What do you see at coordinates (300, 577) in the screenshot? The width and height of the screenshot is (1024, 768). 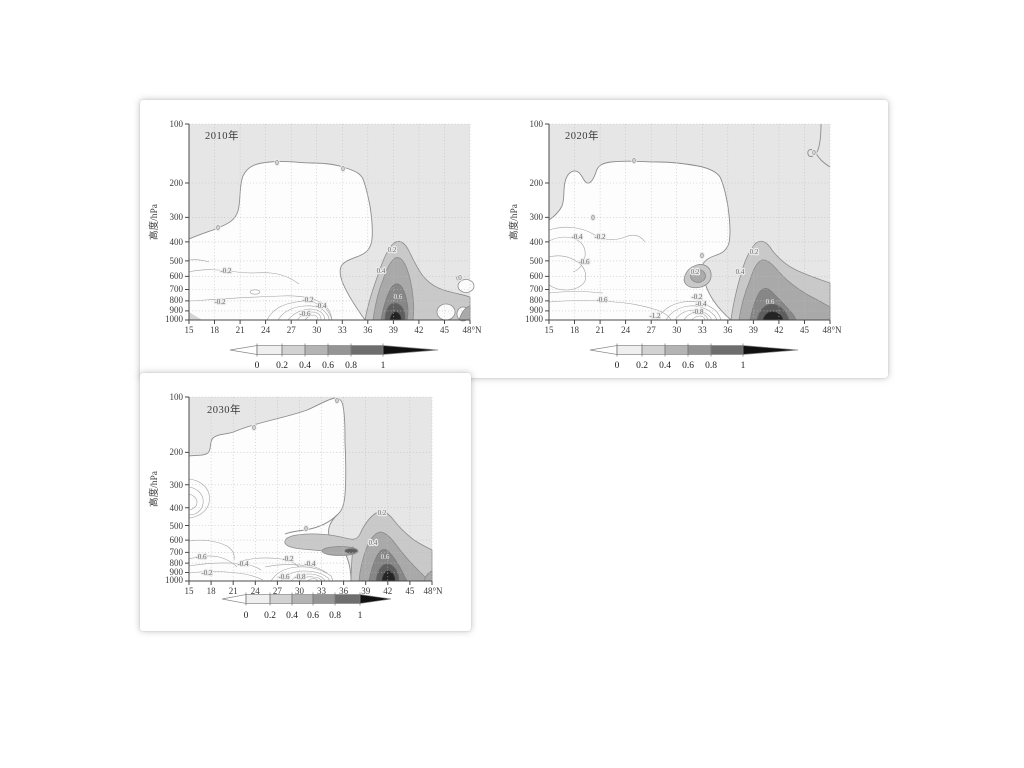 I see `contour-label: -0.8` at bounding box center [300, 577].